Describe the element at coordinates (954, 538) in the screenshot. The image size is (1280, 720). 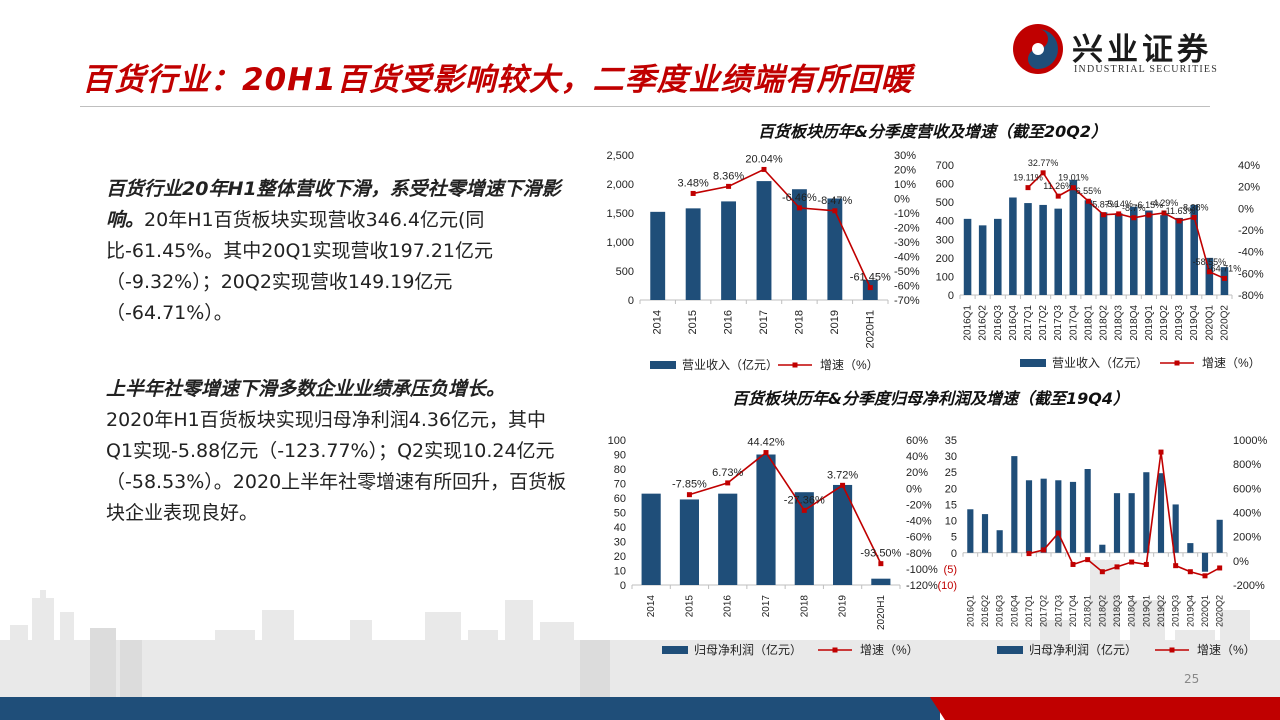
I see `left-tick-label: 5` at that location.